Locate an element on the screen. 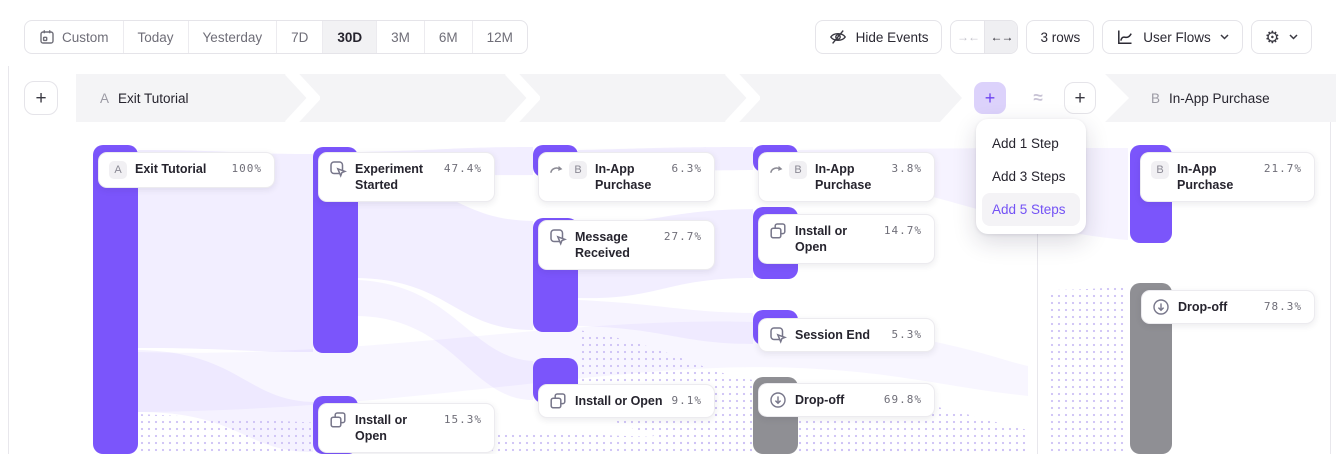 This screenshot has width=1336, height=454. collapse-columns-button: →← is located at coordinates (967, 37).